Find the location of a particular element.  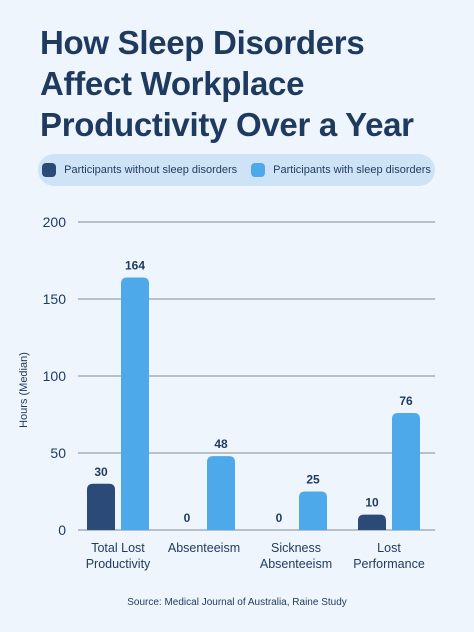

data-label: 164 is located at coordinates (135, 265).